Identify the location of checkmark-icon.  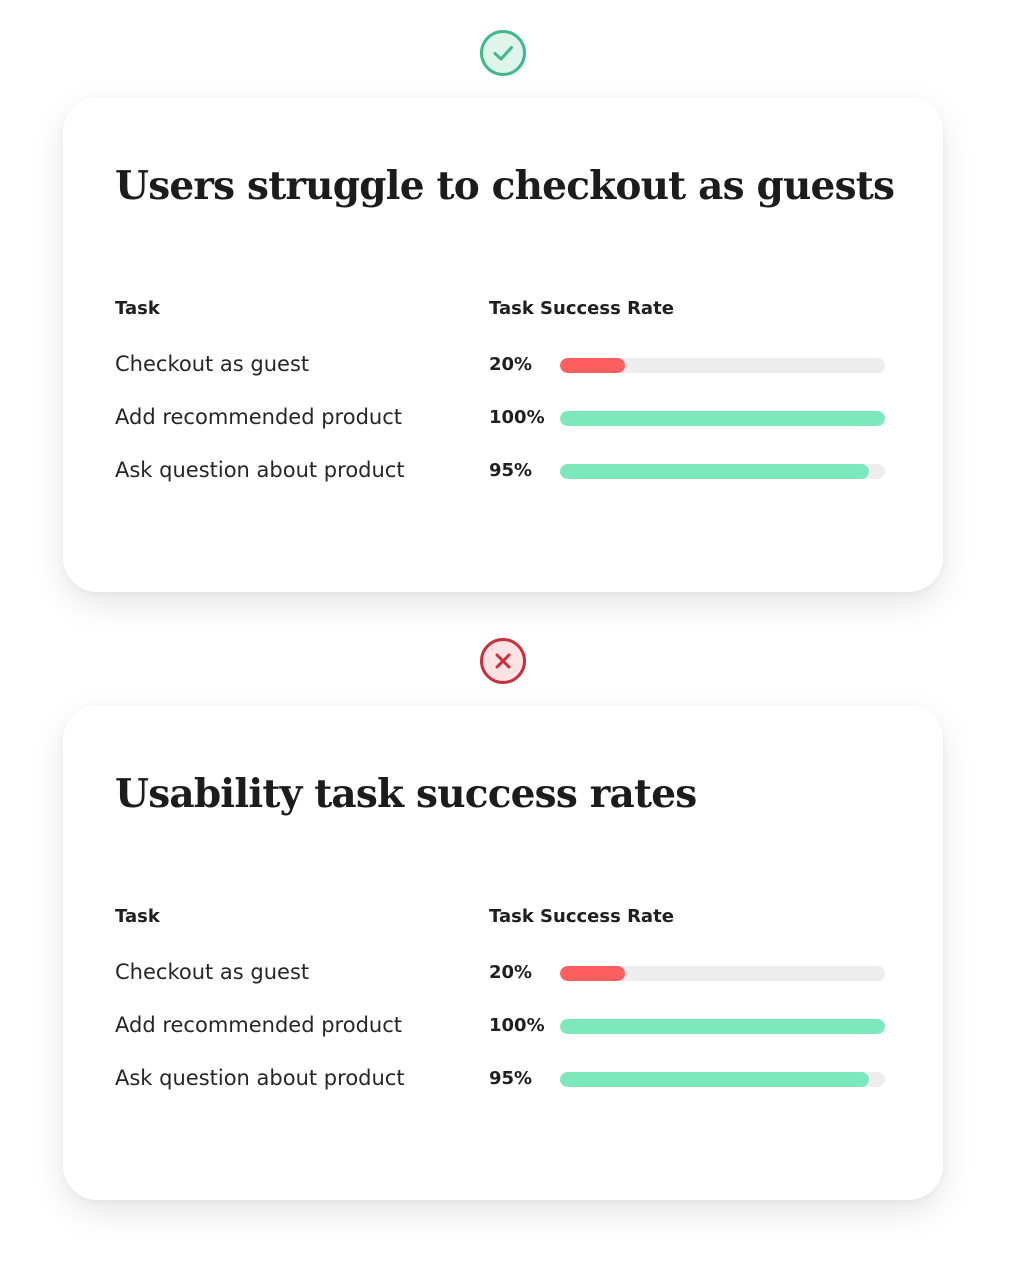
(503, 53).